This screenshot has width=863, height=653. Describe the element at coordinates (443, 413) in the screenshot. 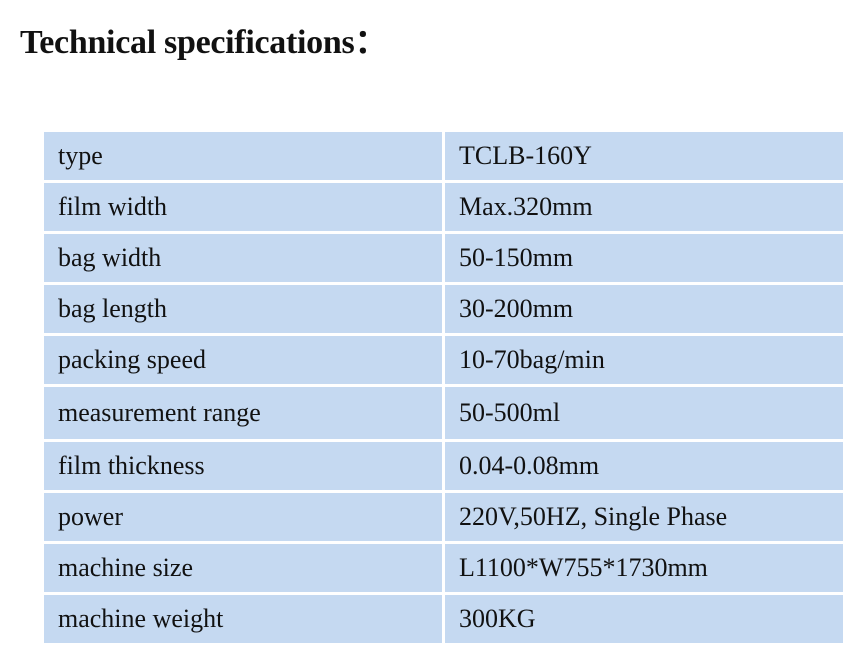

I see `spec-row: measurement range 50-500ml` at that location.